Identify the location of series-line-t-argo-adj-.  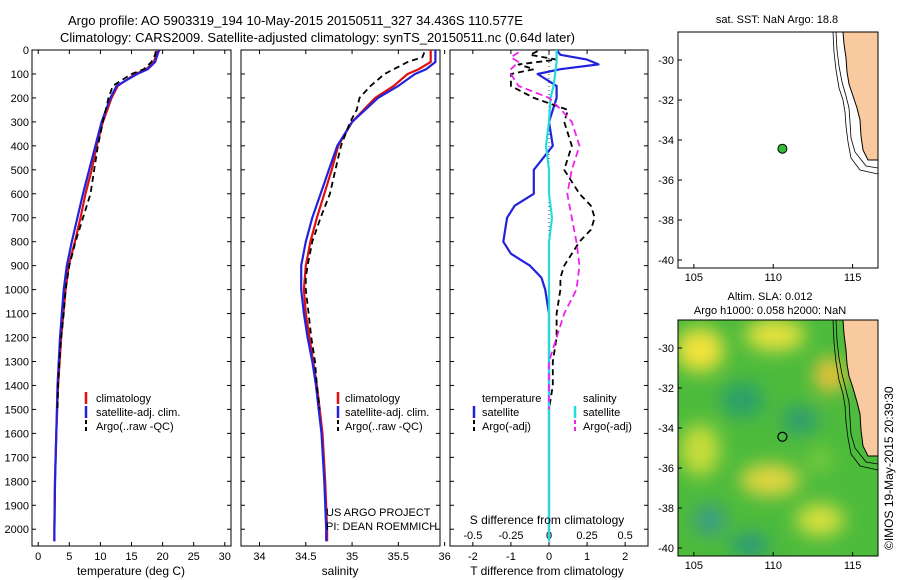
(552, 230).